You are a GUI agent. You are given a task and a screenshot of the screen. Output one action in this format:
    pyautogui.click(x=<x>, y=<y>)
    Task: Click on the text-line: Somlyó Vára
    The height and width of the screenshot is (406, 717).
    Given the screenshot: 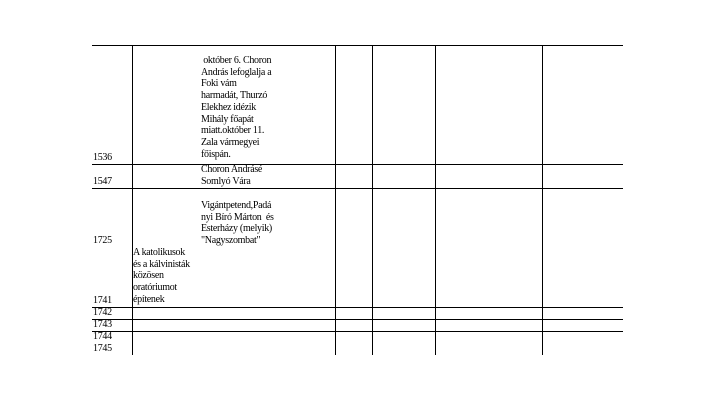 What is the action you would take?
    pyautogui.click(x=226, y=181)
    